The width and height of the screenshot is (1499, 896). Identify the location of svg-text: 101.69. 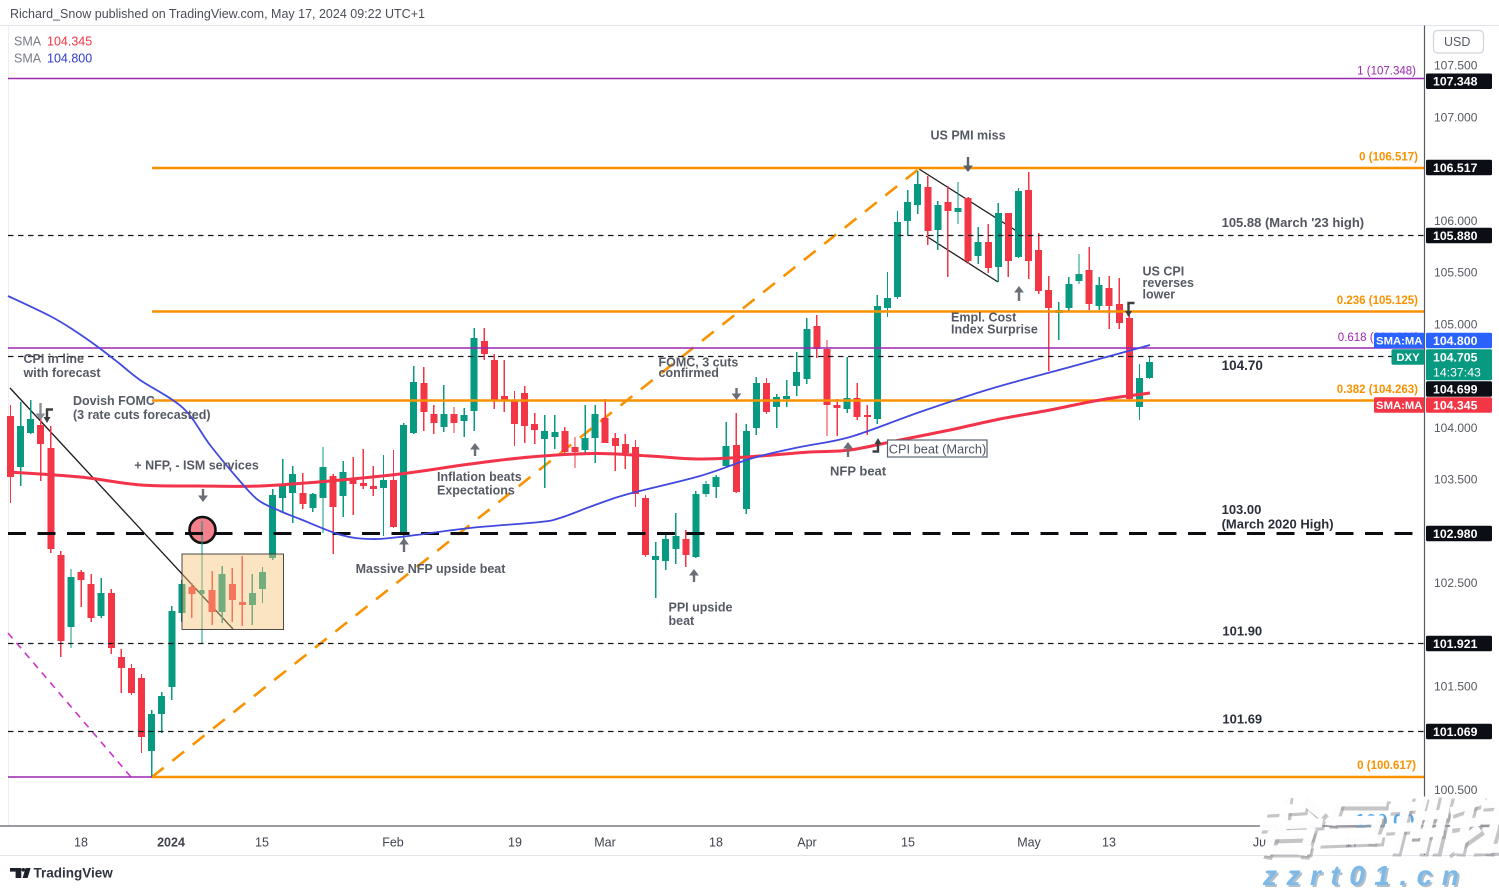
(1242, 719).